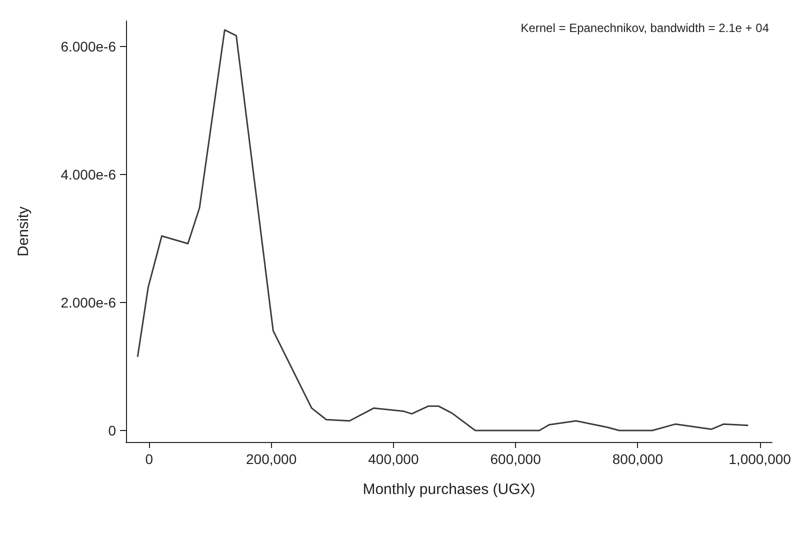 This screenshot has height=533, width=807. I want to click on y-tick-label: 6.000e-6, so click(88, 46).